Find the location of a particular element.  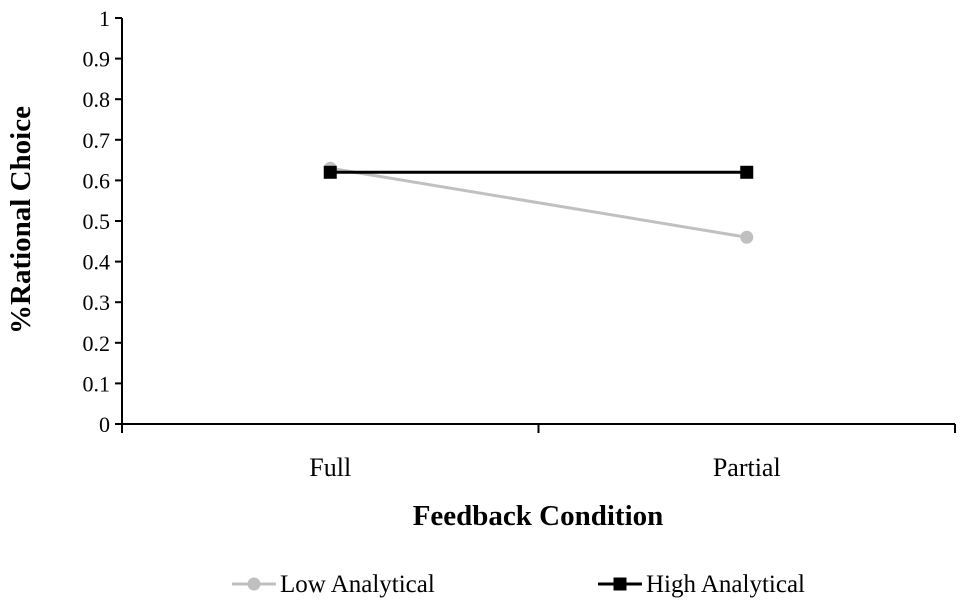

y-tick-label: 0.6 is located at coordinates (97, 180).